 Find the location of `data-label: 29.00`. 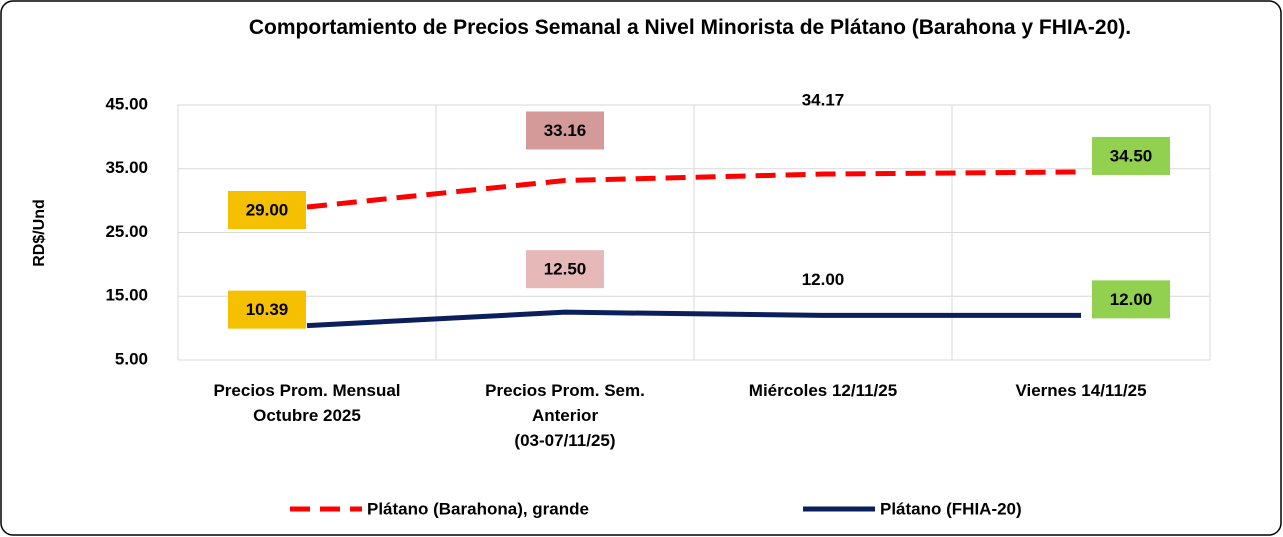

data-label: 29.00 is located at coordinates (267, 209).